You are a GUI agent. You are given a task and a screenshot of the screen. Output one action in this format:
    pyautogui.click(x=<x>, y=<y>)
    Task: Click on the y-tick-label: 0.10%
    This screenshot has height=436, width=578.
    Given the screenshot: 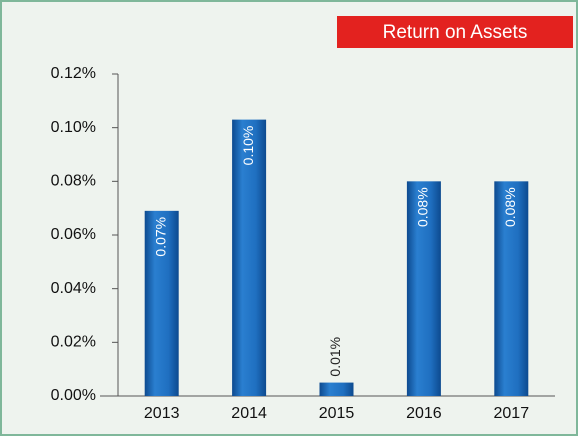 What is the action you would take?
    pyautogui.click(x=73, y=127)
    